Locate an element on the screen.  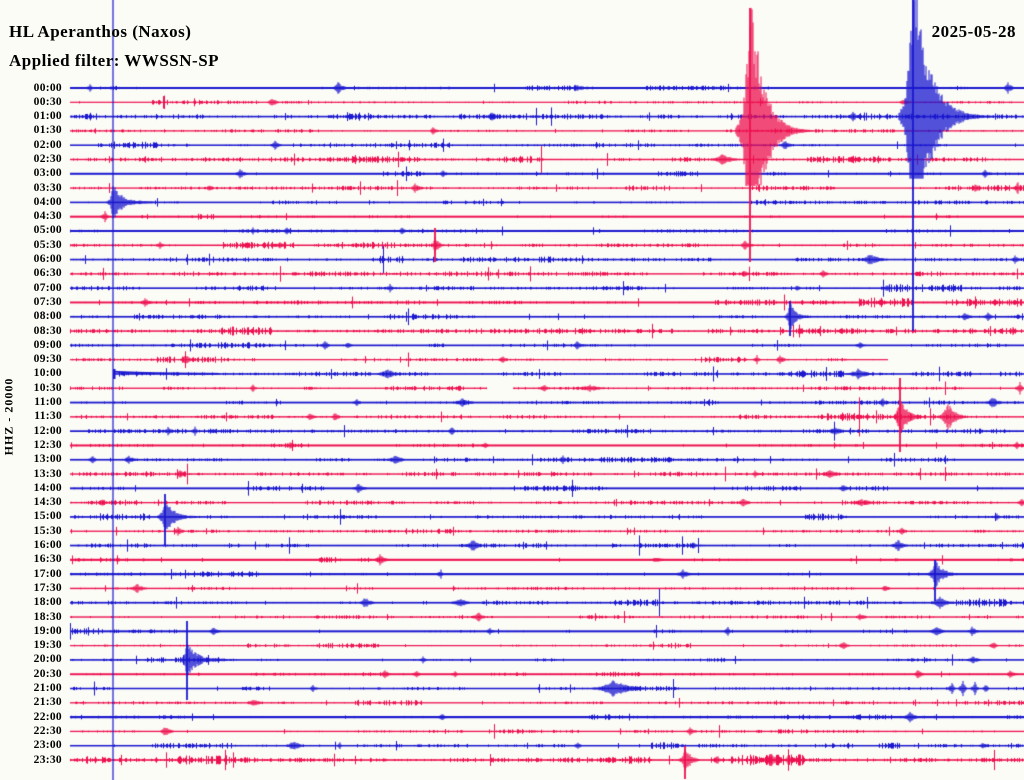
row-time-label: 02:00 is located at coordinates (47, 144).